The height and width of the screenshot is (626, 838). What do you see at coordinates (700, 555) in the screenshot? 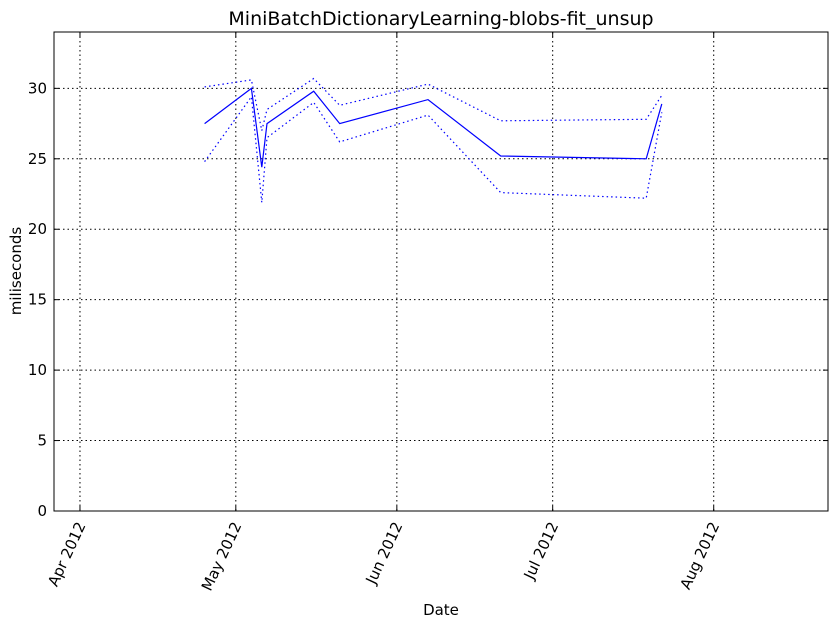
I see `x-tick-label: Aug 2012` at bounding box center [700, 555].